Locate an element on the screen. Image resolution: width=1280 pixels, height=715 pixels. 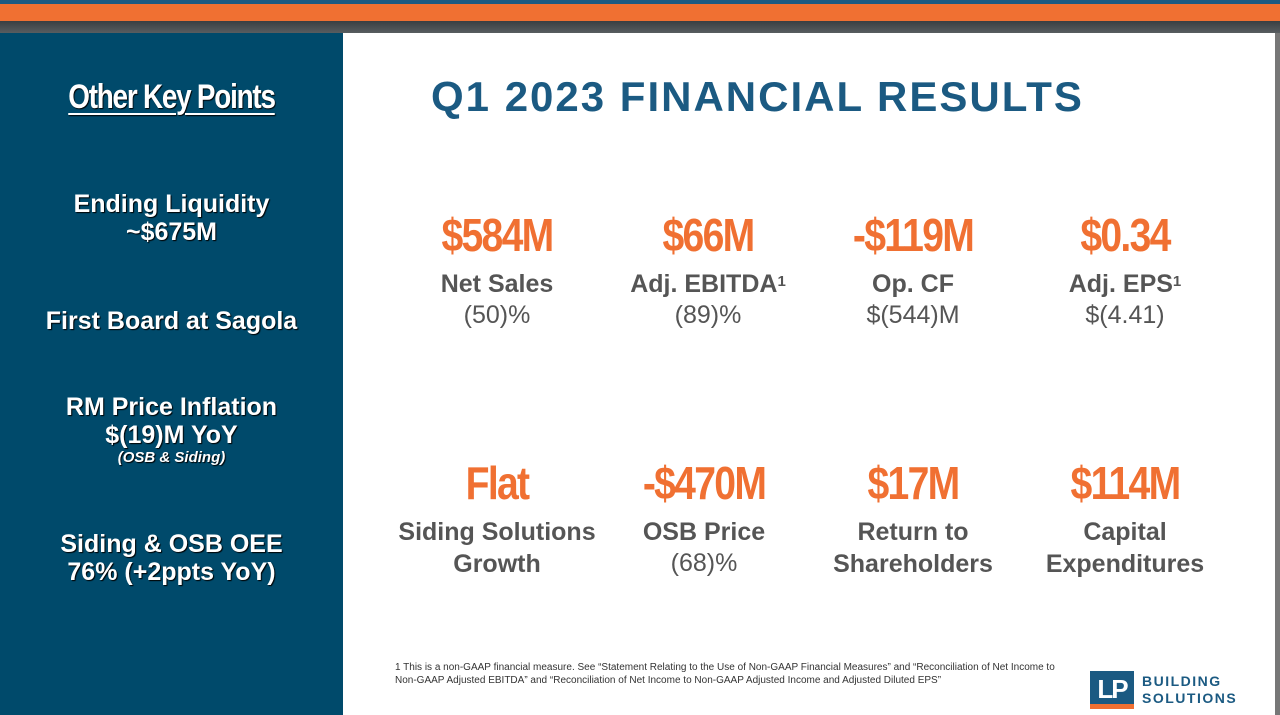
metric-return-shareholders: $17M Return to Shareholders is located at coordinates (913, 519).